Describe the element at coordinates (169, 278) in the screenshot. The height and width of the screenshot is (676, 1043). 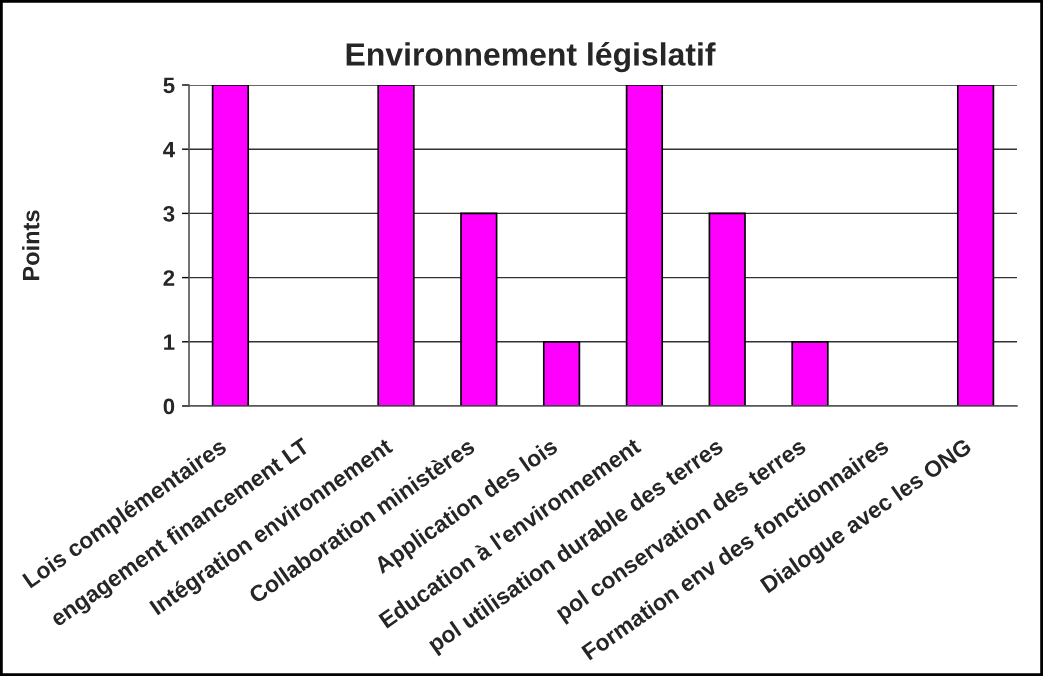
I see `y-tick-label: 2` at that location.